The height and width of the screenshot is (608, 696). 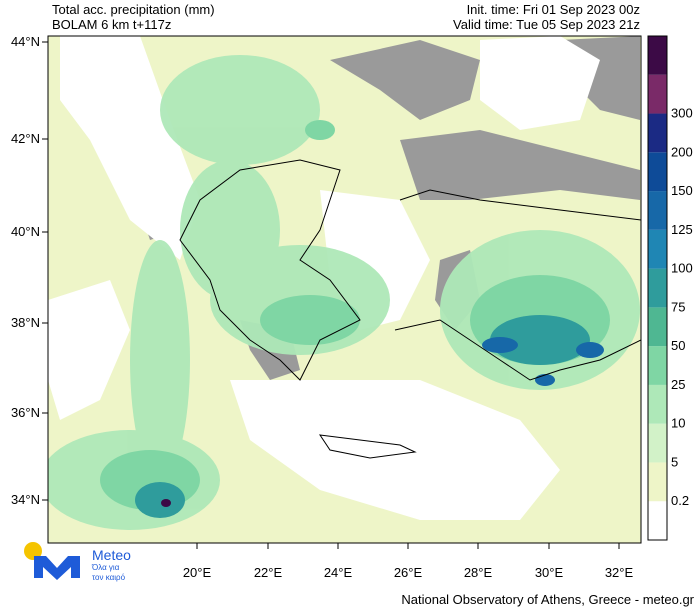 What do you see at coordinates (546, 24) in the screenshot?
I see `valid-time: Valid time: Tue 05 Sep 2023 21z` at bounding box center [546, 24].